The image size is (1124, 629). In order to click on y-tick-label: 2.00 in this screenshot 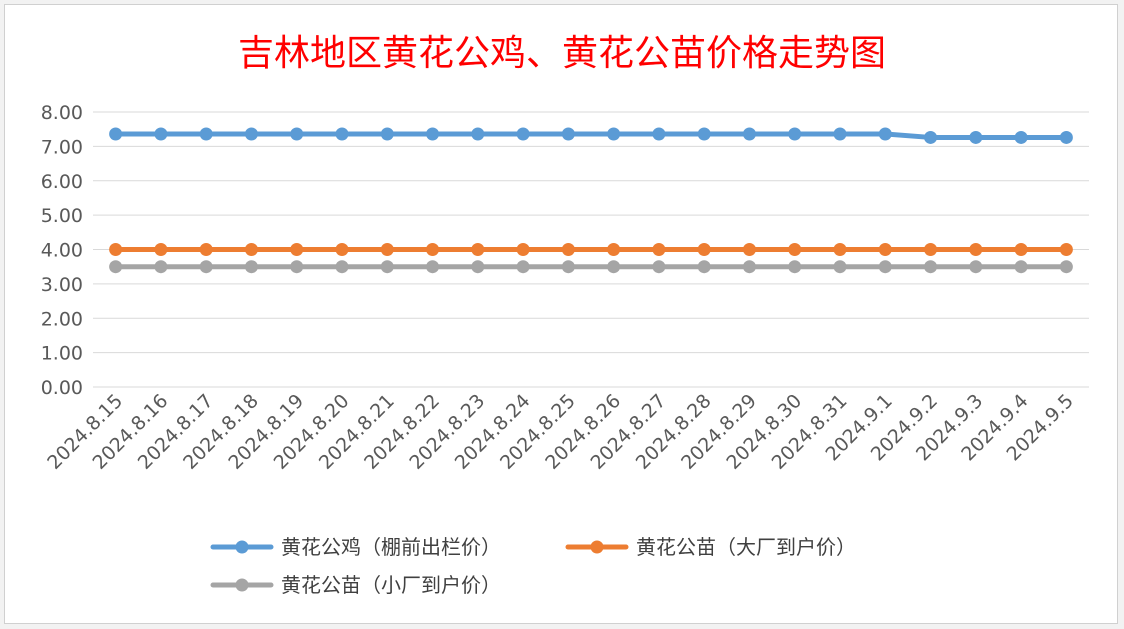, I will do `click(62, 319)`.